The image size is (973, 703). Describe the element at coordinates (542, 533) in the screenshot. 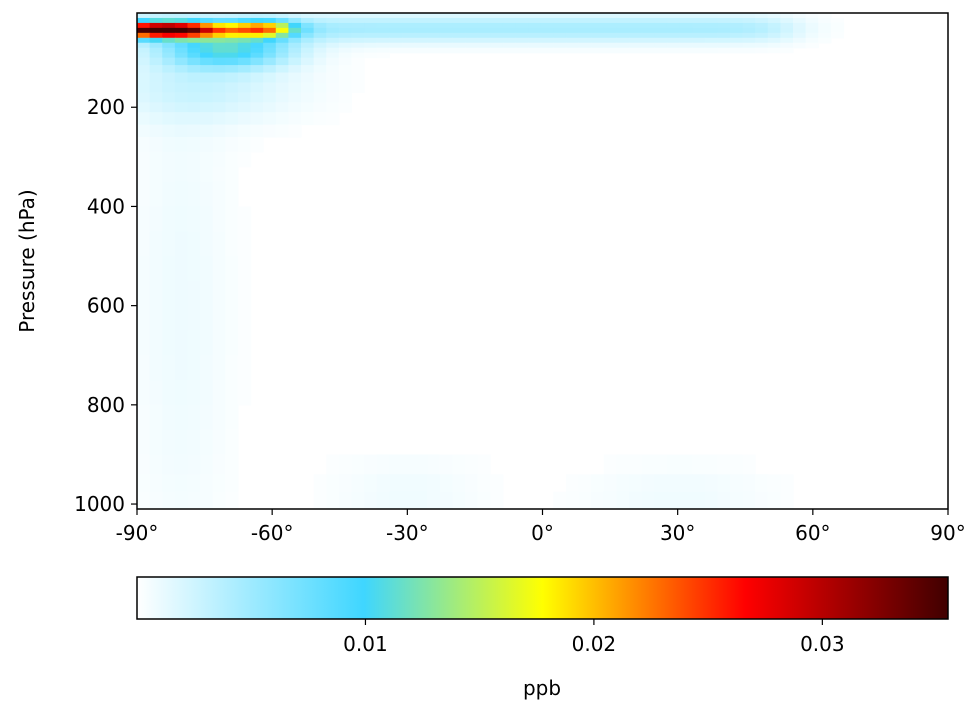

I see `x-tick-label: 0°` at that location.